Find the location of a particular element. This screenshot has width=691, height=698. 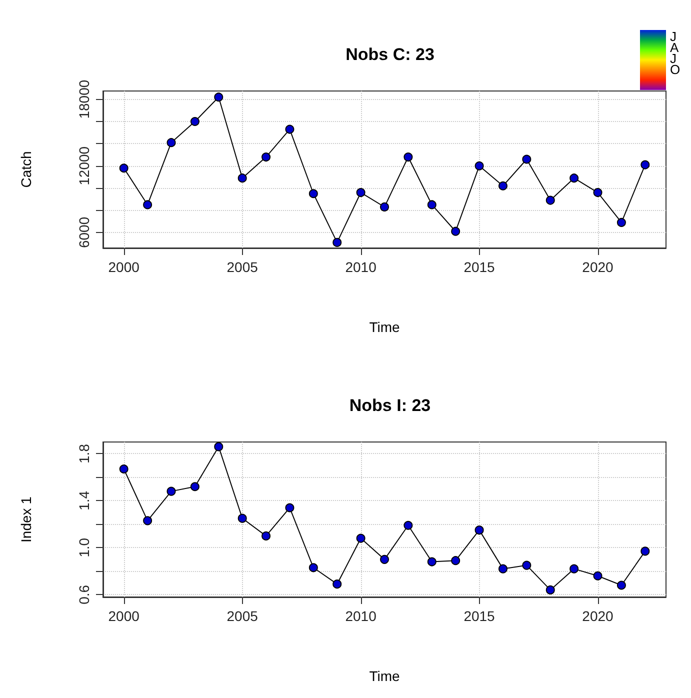

y-tick-label: 12000 is located at coordinates (84, 166).